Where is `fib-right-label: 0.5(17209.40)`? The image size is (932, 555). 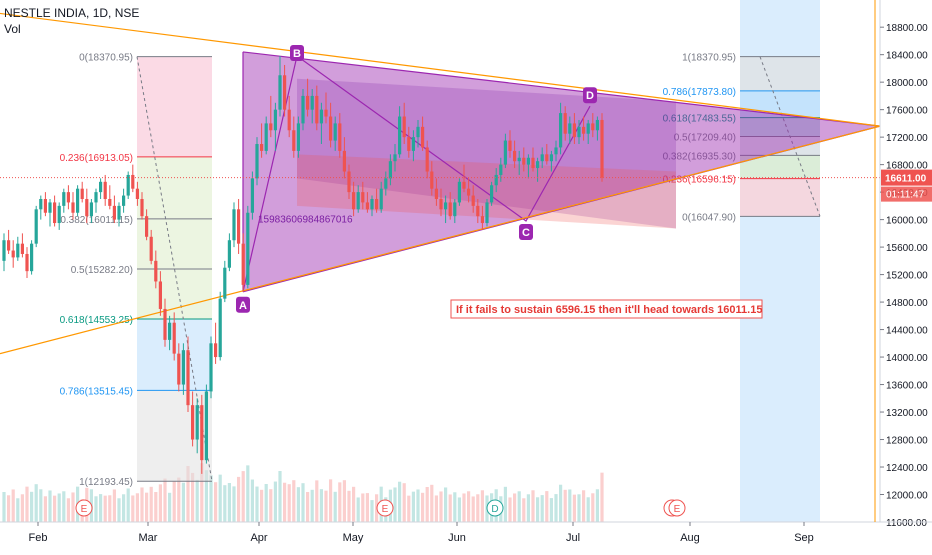 fib-right-label: 0.5(17209.40) is located at coordinates (705, 137).